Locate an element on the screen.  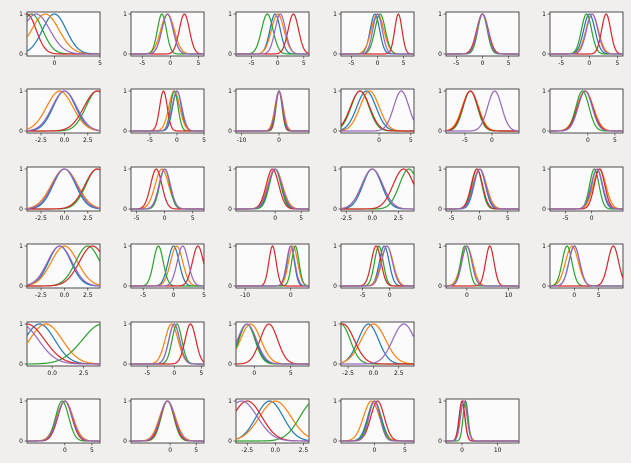
subplot-35: 010 10 is located at coordinates (479, 426).